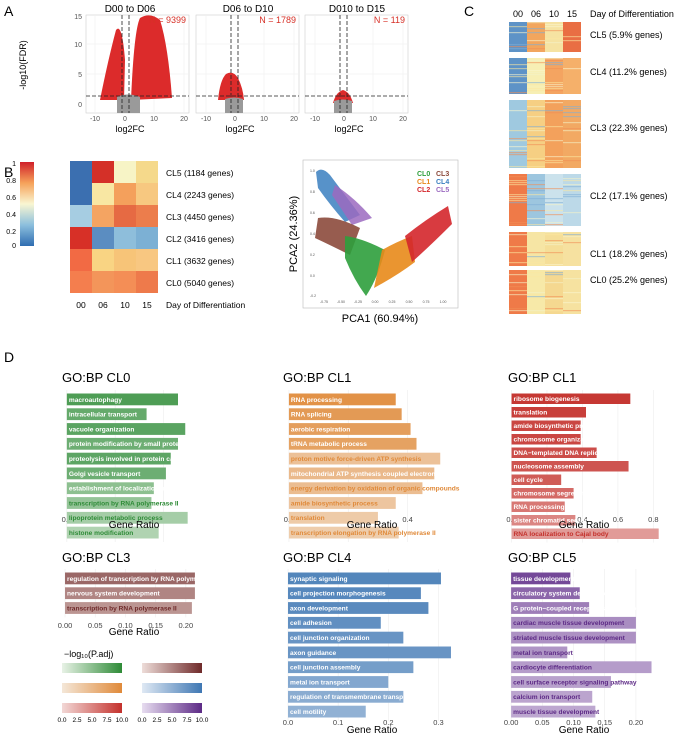 The height and width of the screenshot is (737, 685). I want to click on x-tick-label: -10, so click(315, 119).